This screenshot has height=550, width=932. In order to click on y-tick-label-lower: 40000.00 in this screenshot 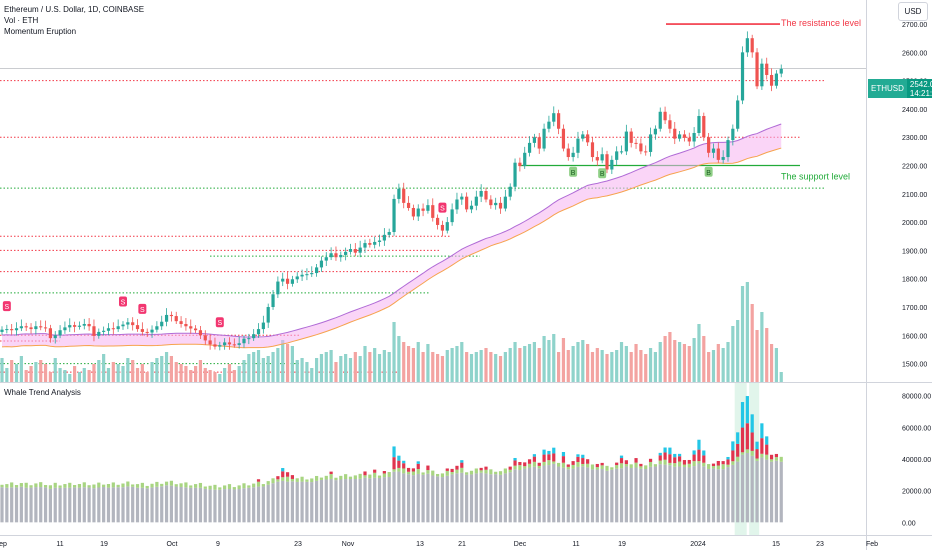, I will do `click(916, 460)`.